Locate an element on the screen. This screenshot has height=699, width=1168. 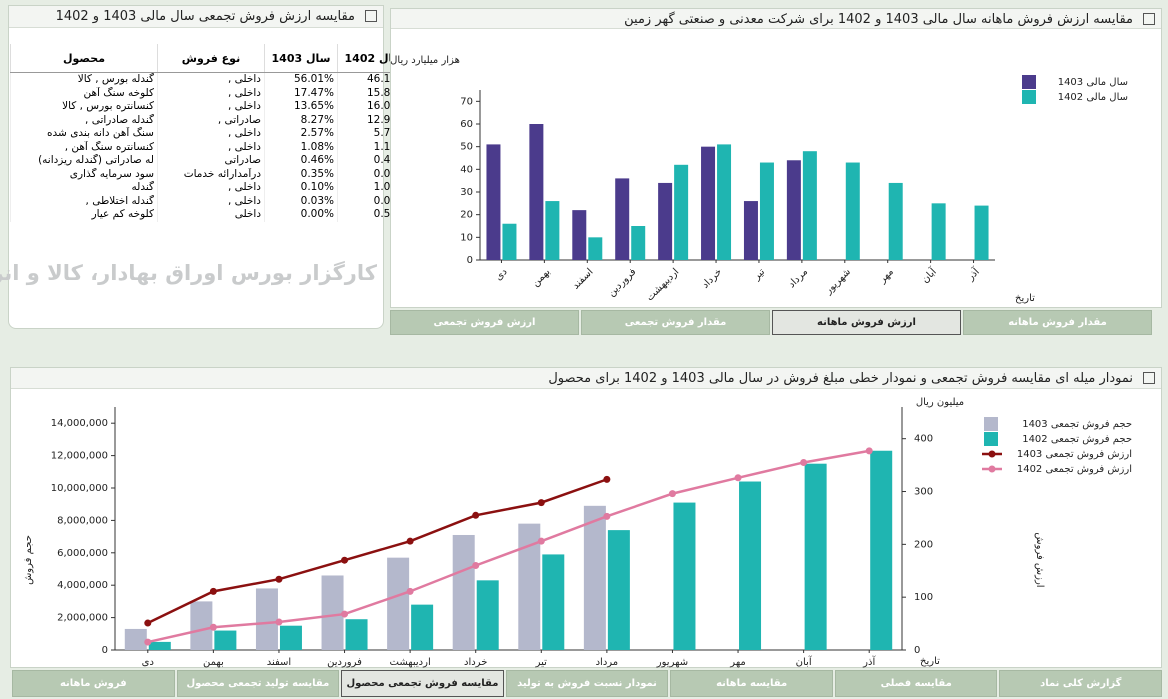
table-cell: صادراتی , is located at coordinates (211, 120).